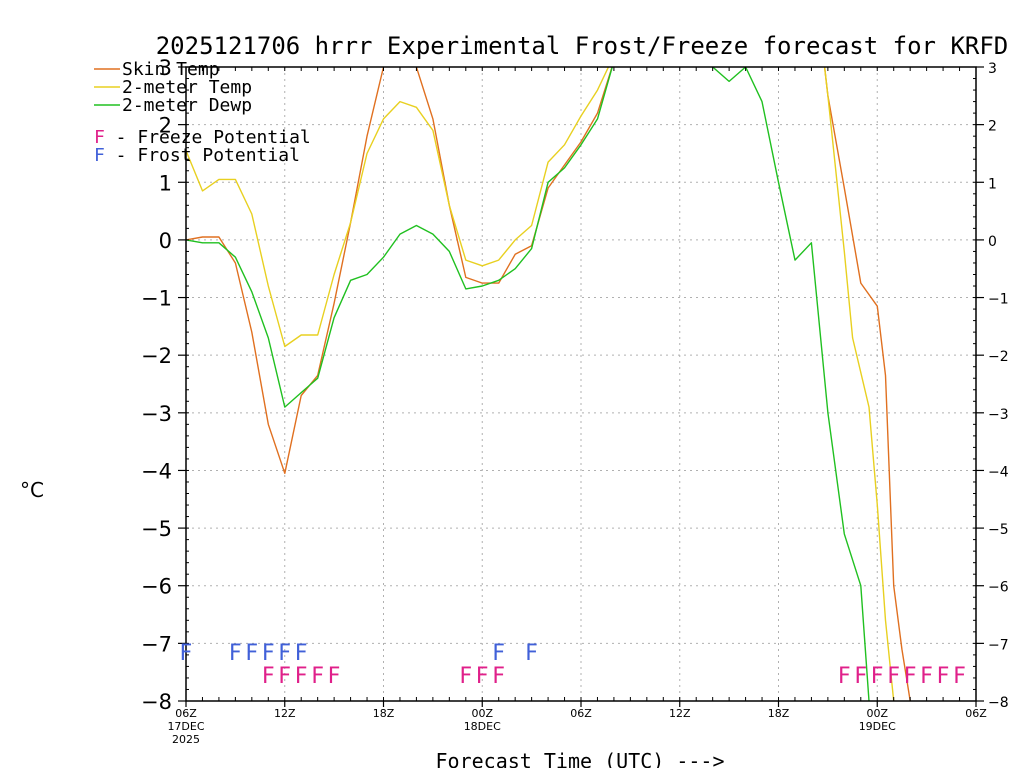 The image size is (1024, 768). What do you see at coordinates (202, 155) in the screenshot?
I see `flag-legend-text: - Frost Potential` at bounding box center [202, 155].